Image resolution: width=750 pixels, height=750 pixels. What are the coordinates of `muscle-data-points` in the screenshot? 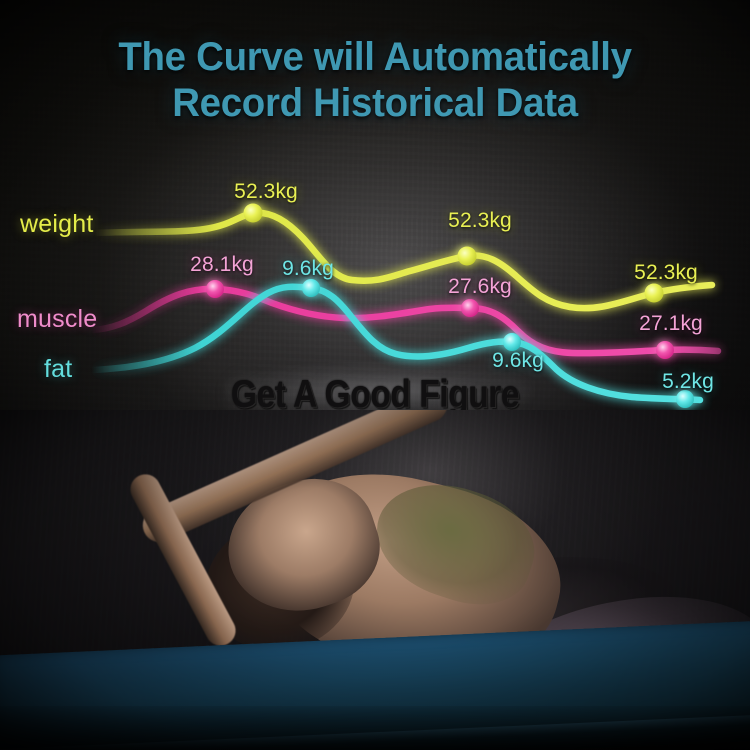 It's located at (440, 319).